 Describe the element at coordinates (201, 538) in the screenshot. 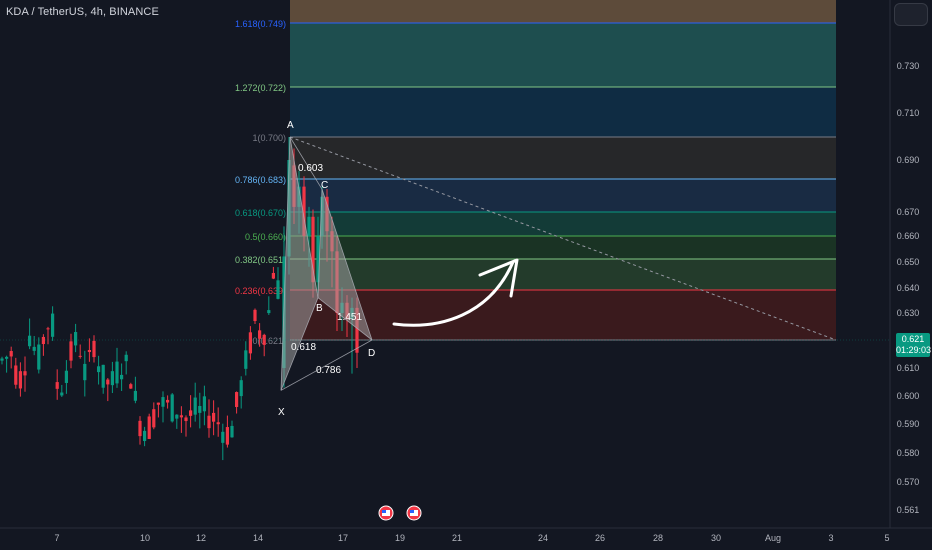

I see `time-tick-label: 12` at that location.